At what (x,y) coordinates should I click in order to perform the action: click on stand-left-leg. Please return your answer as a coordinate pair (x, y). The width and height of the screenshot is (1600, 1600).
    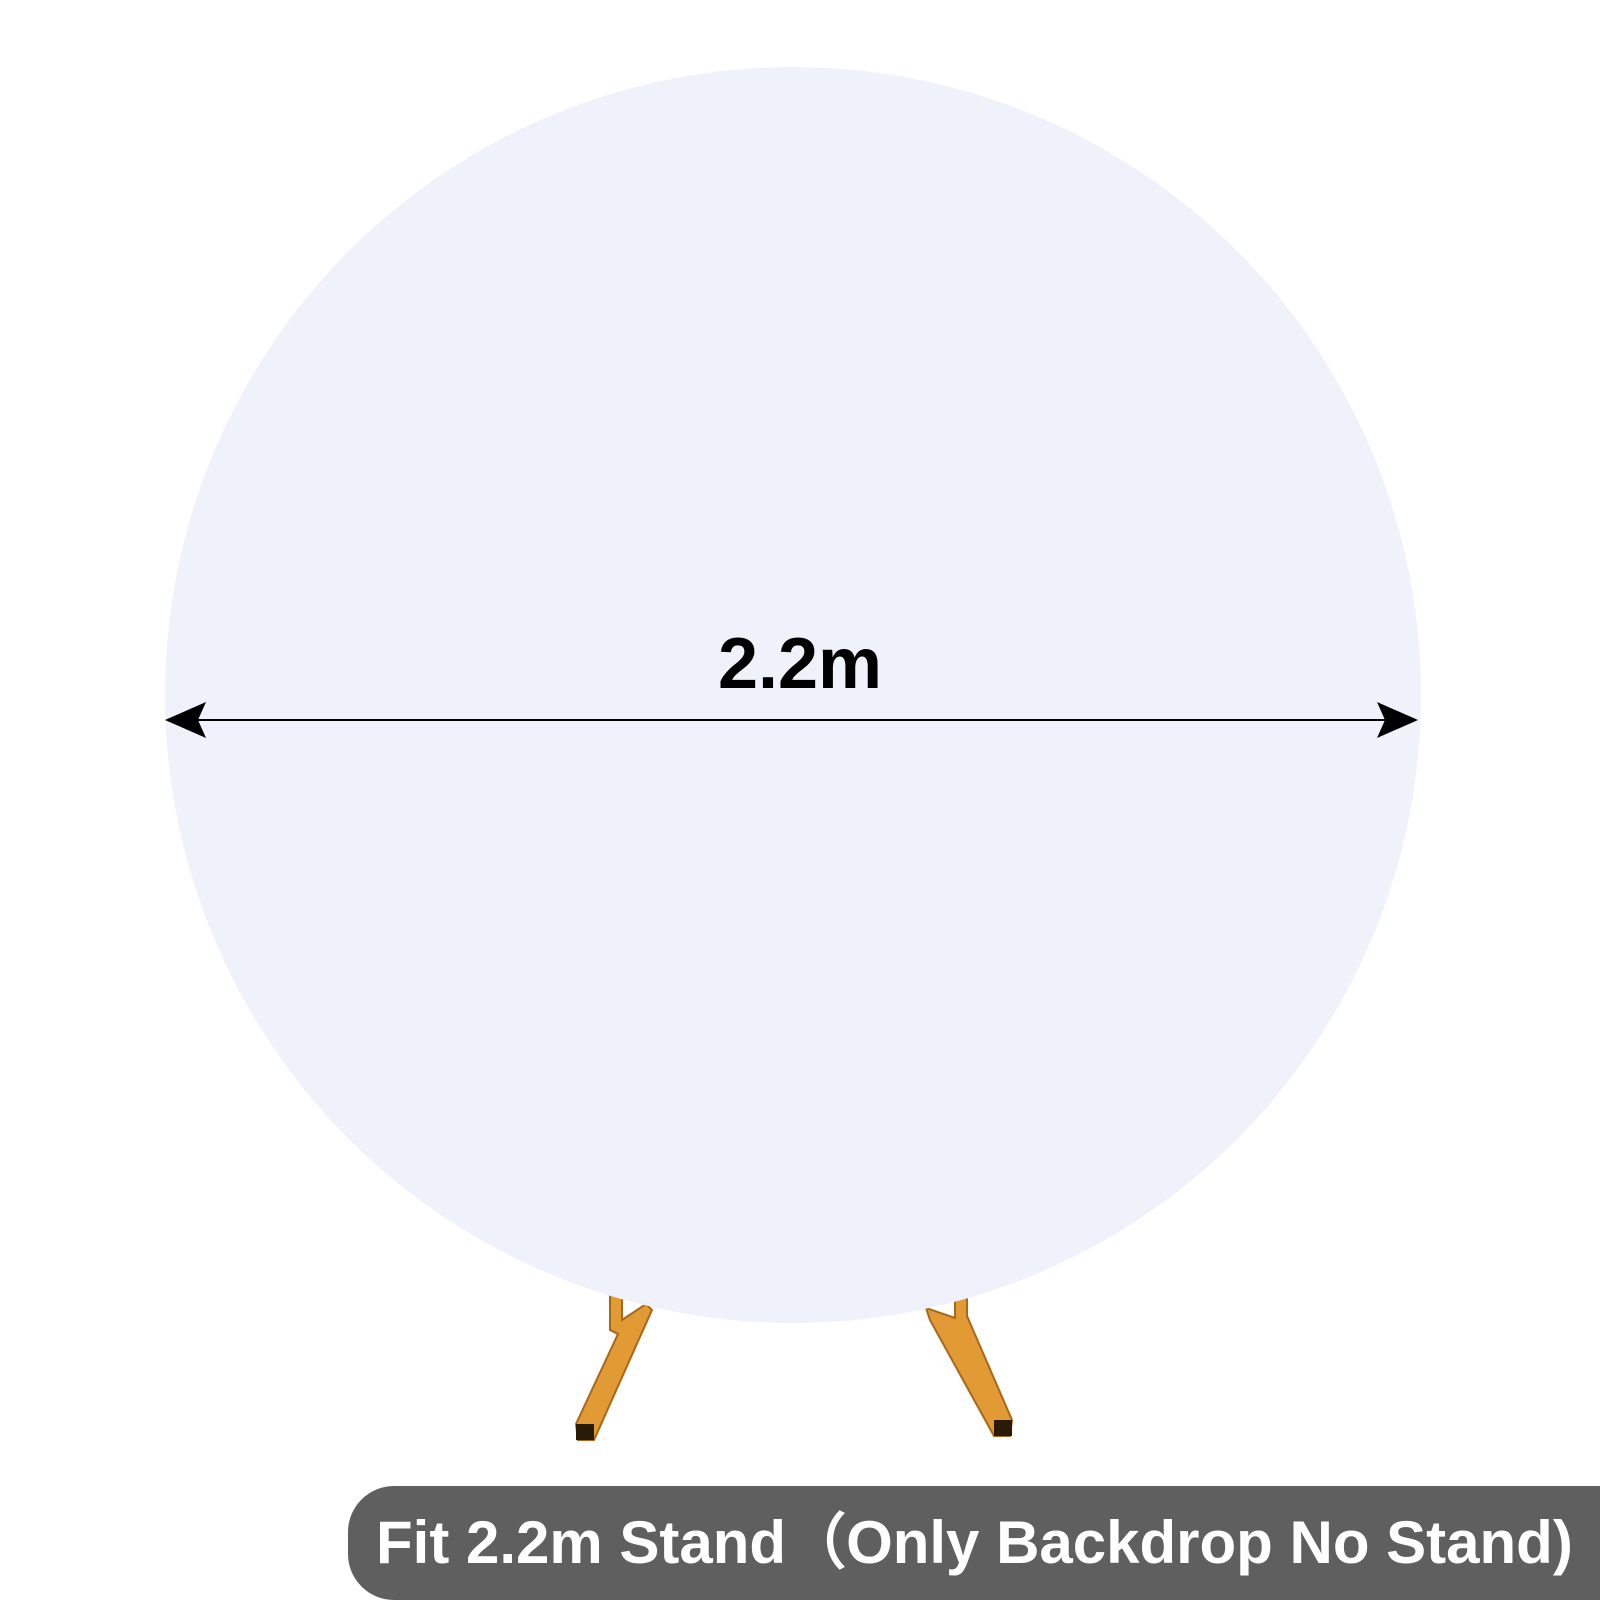
    Looking at the image, I should click on (614, 1365).